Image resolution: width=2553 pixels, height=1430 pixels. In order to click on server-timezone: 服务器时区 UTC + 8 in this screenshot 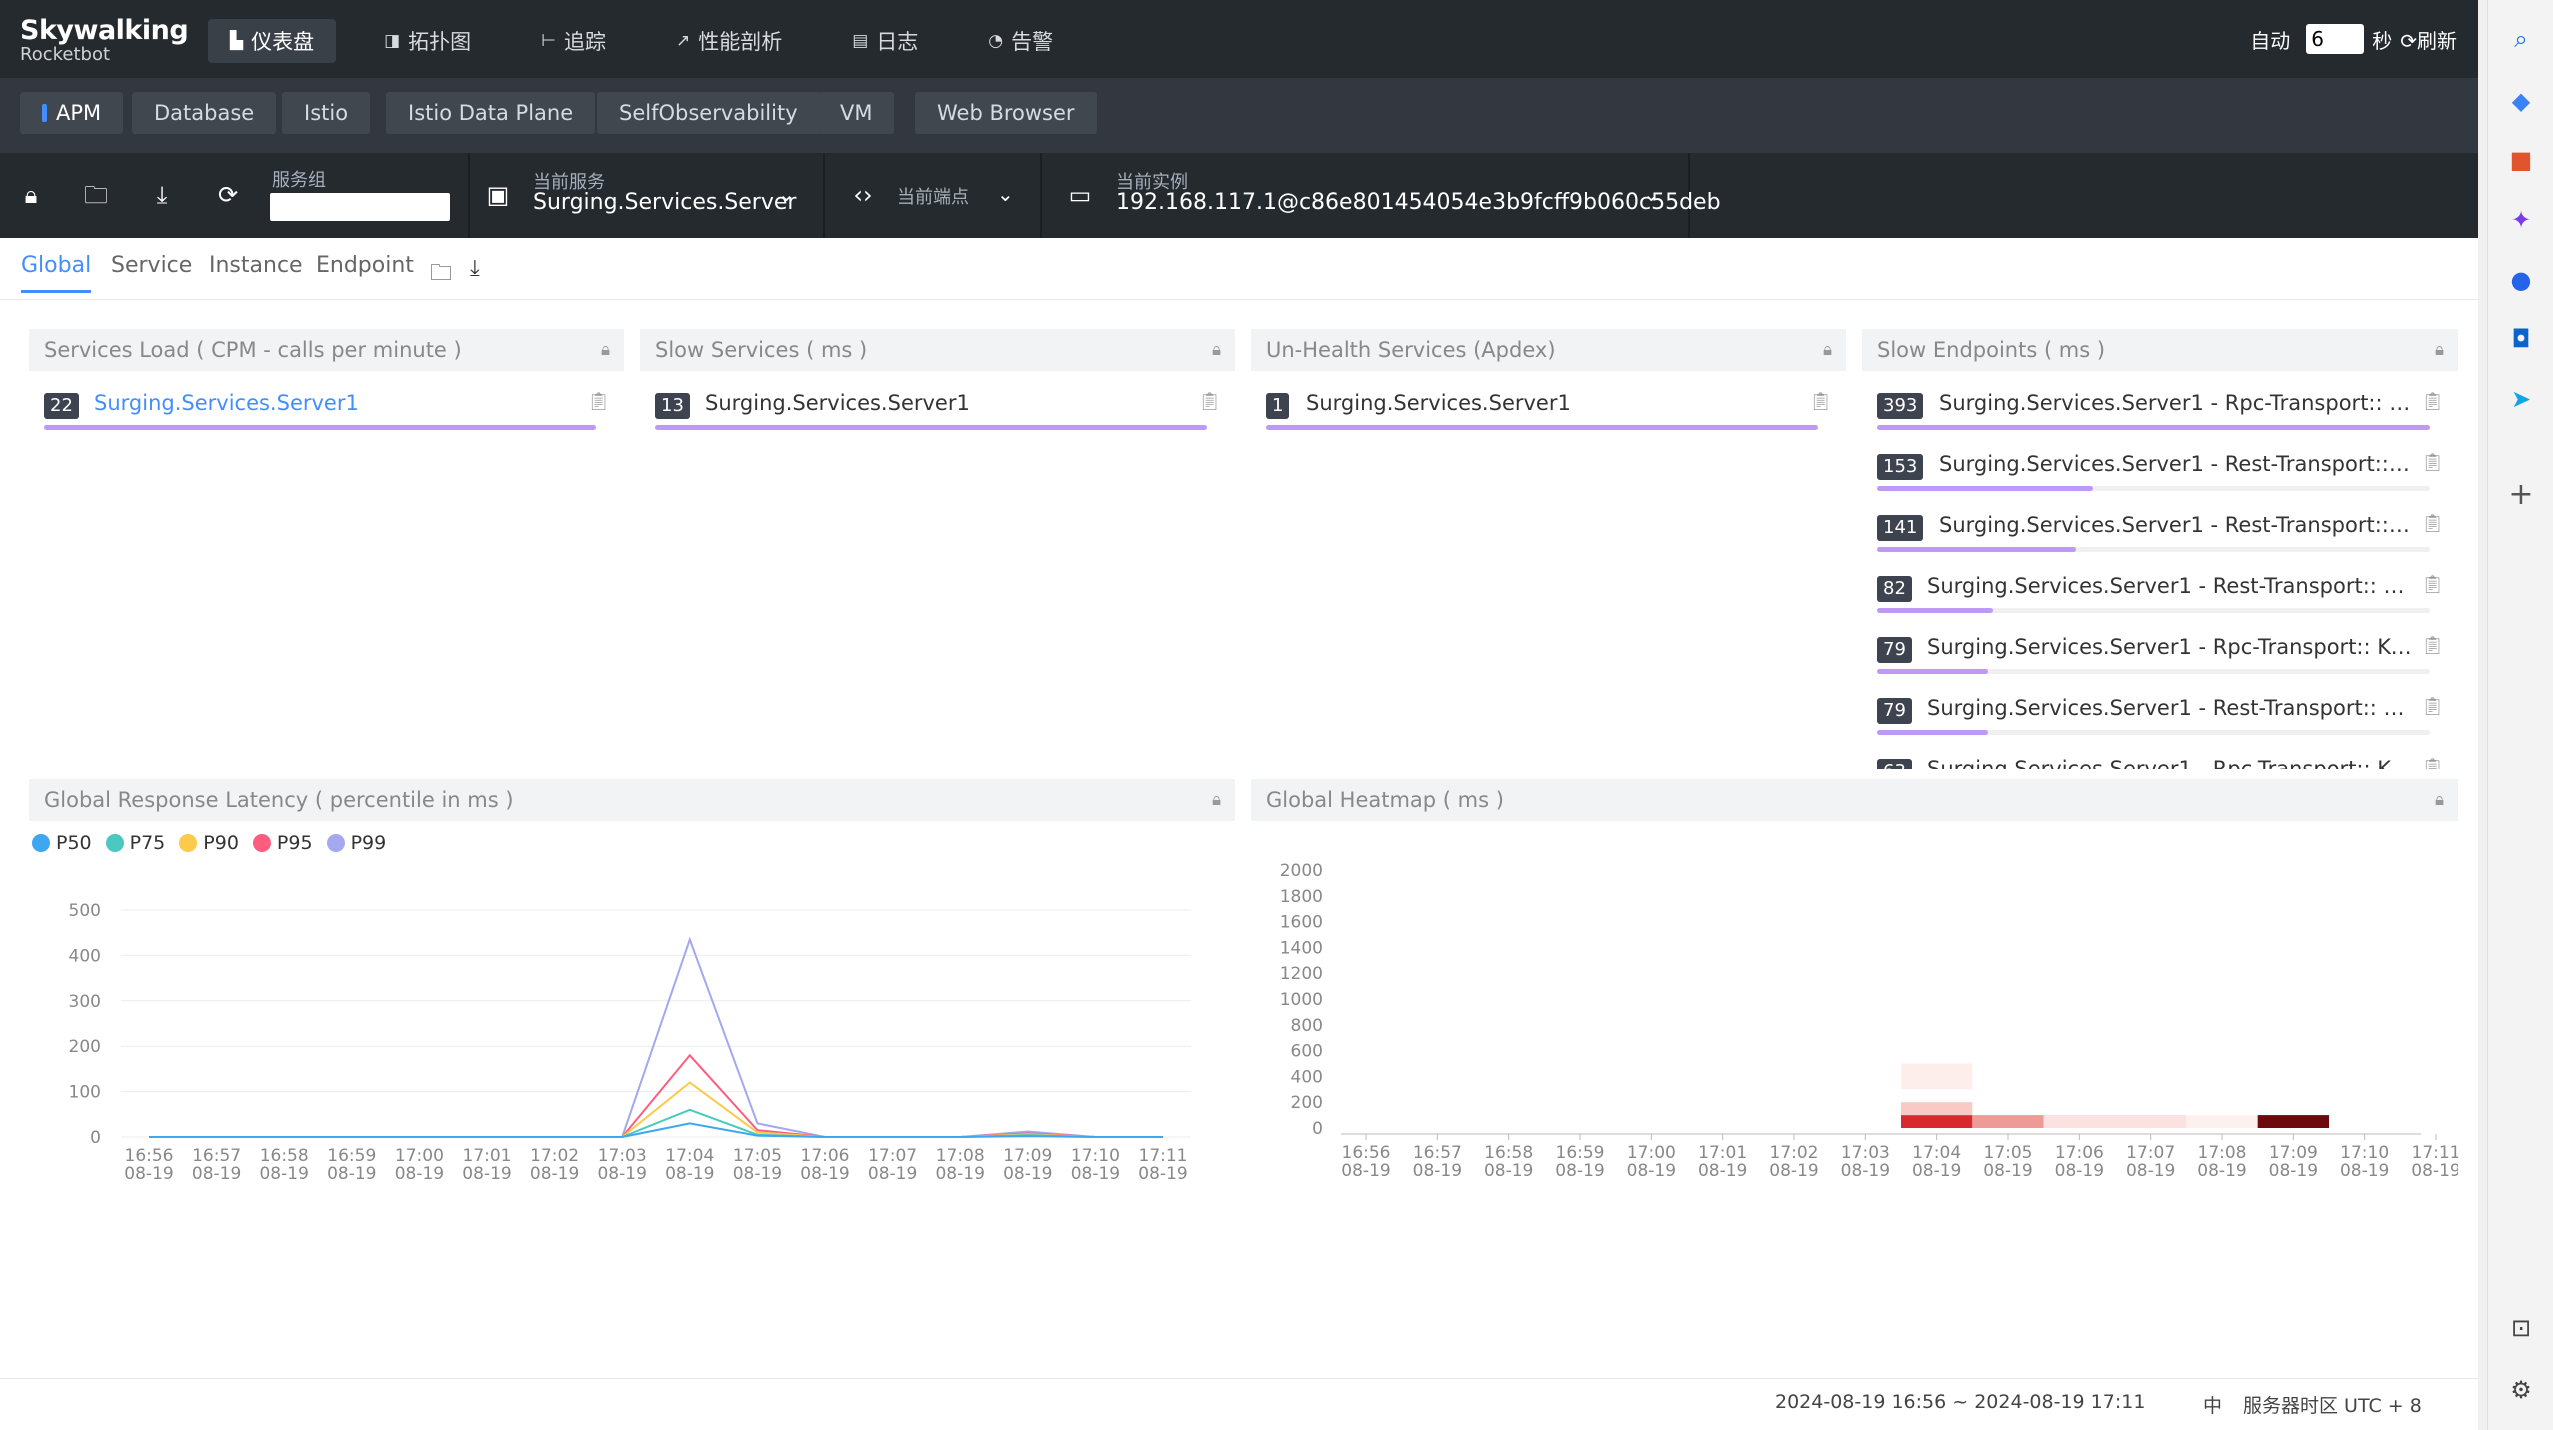, I will do `click(2332, 1406)`.